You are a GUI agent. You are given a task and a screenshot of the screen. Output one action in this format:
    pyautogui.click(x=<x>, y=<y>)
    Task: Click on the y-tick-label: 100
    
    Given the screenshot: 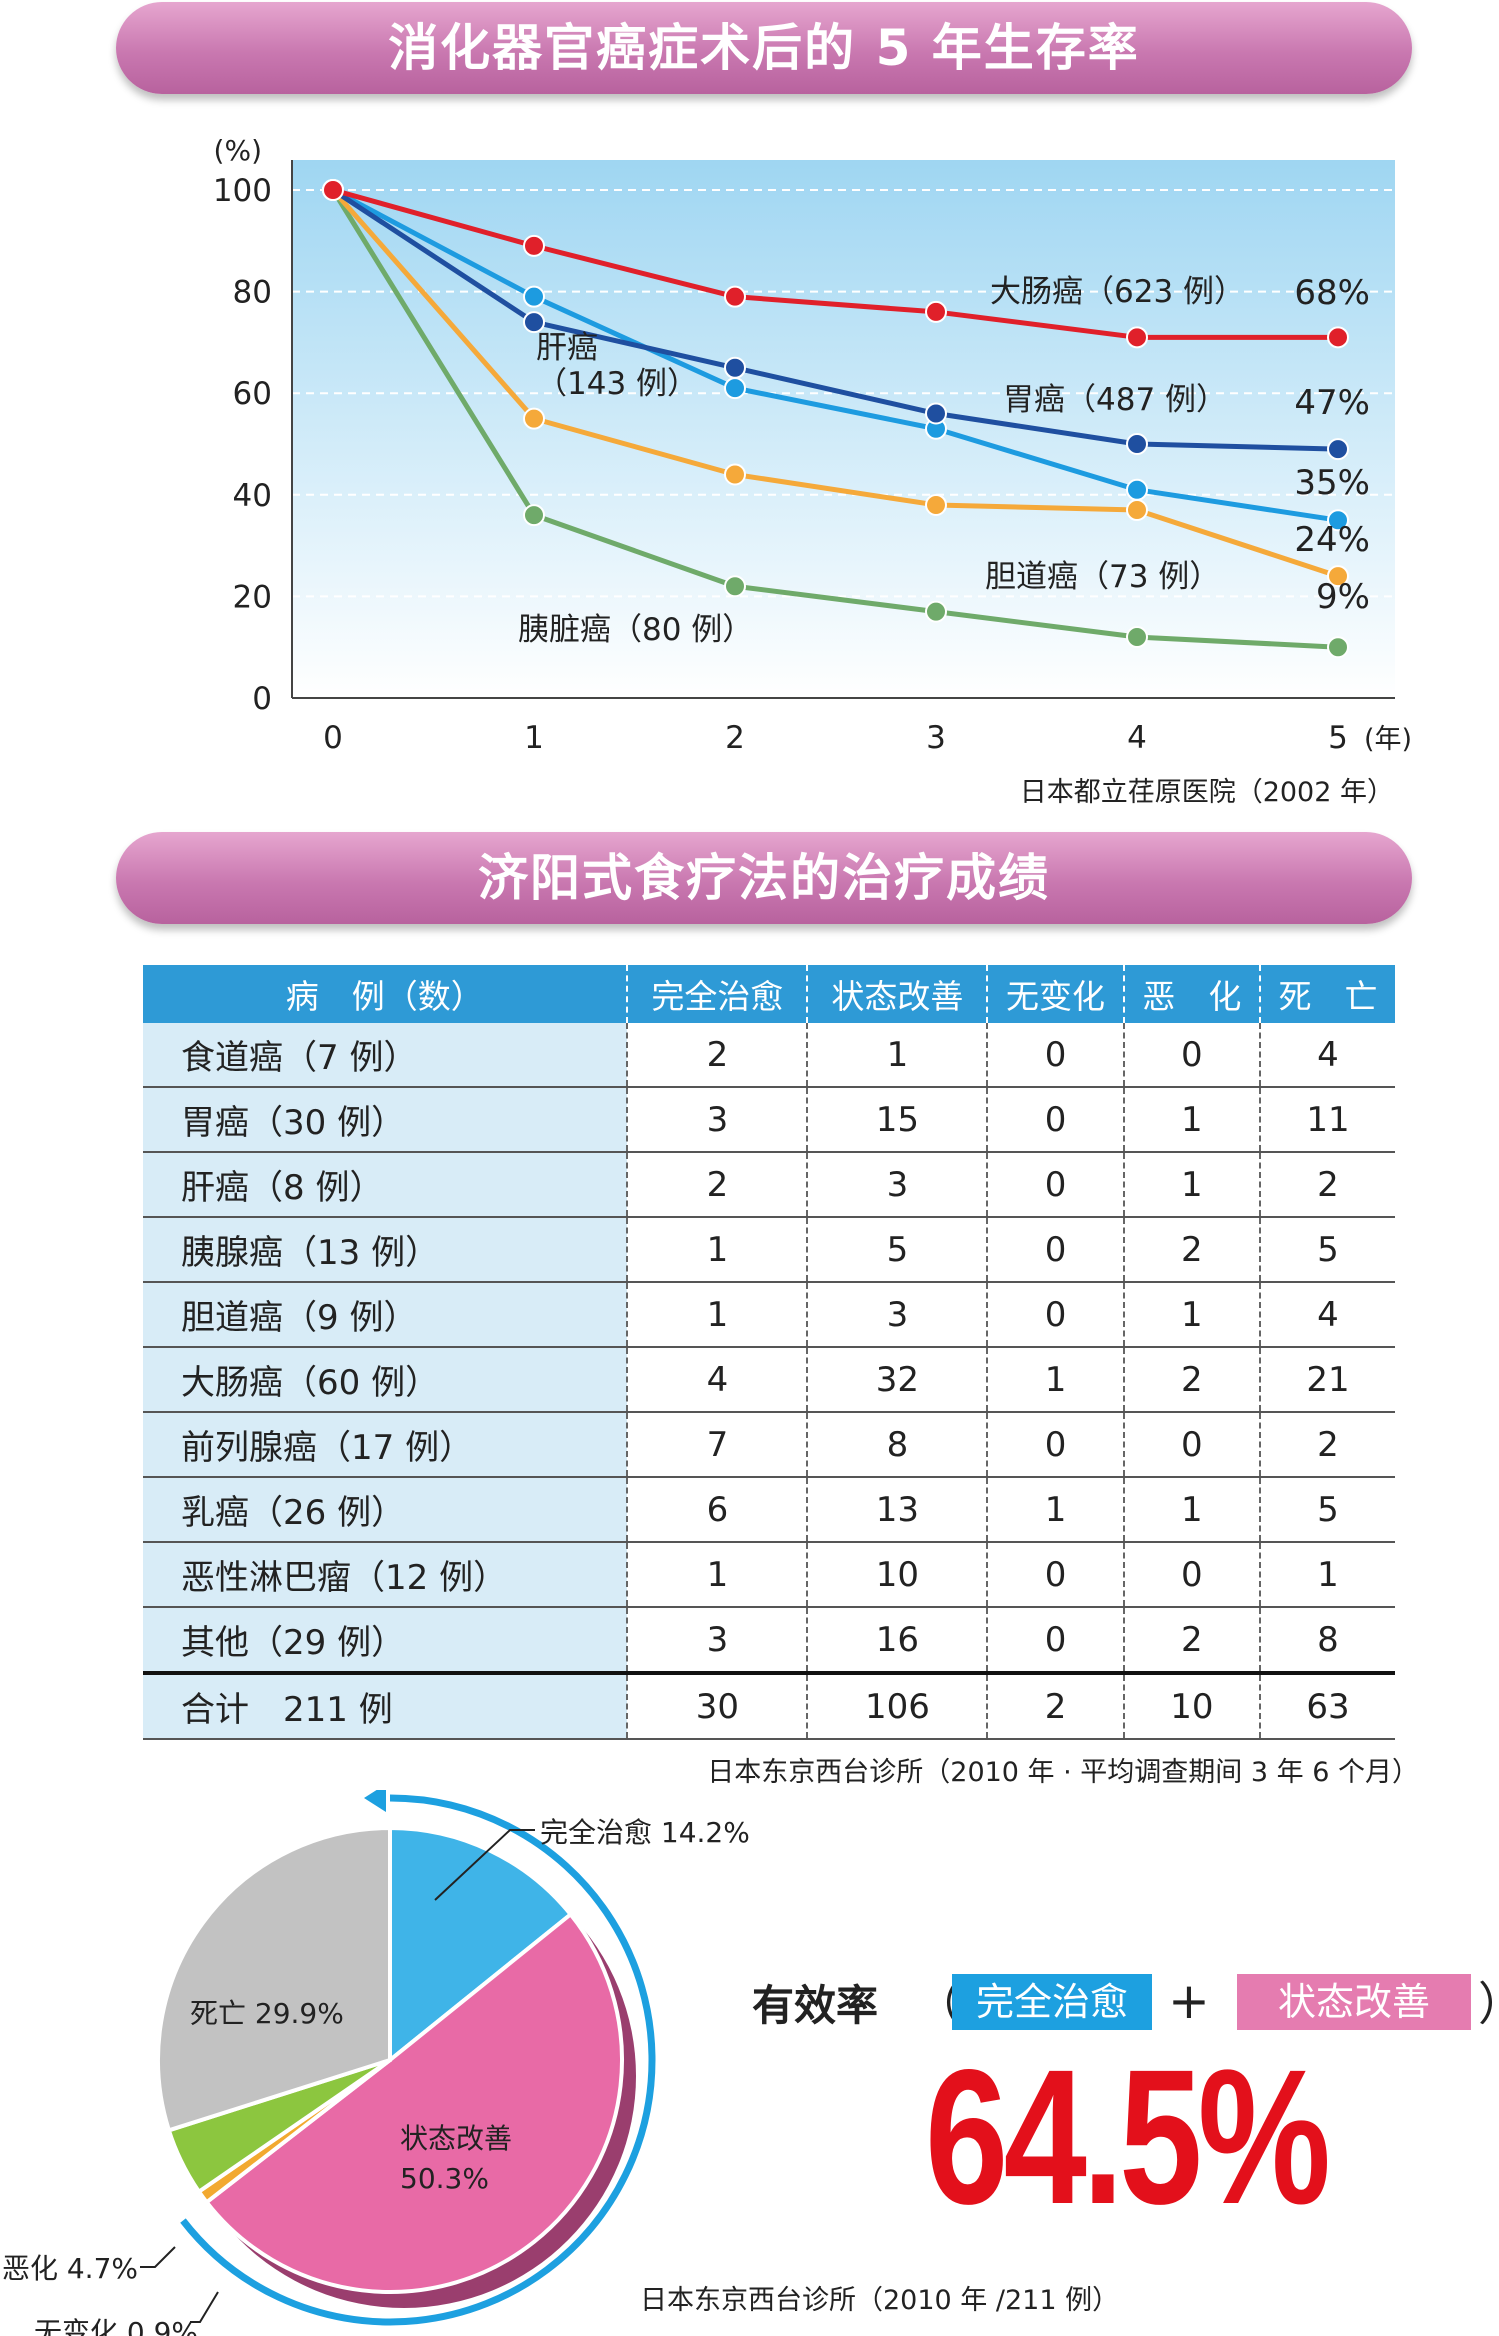 What is the action you would take?
    pyautogui.click(x=242, y=191)
    